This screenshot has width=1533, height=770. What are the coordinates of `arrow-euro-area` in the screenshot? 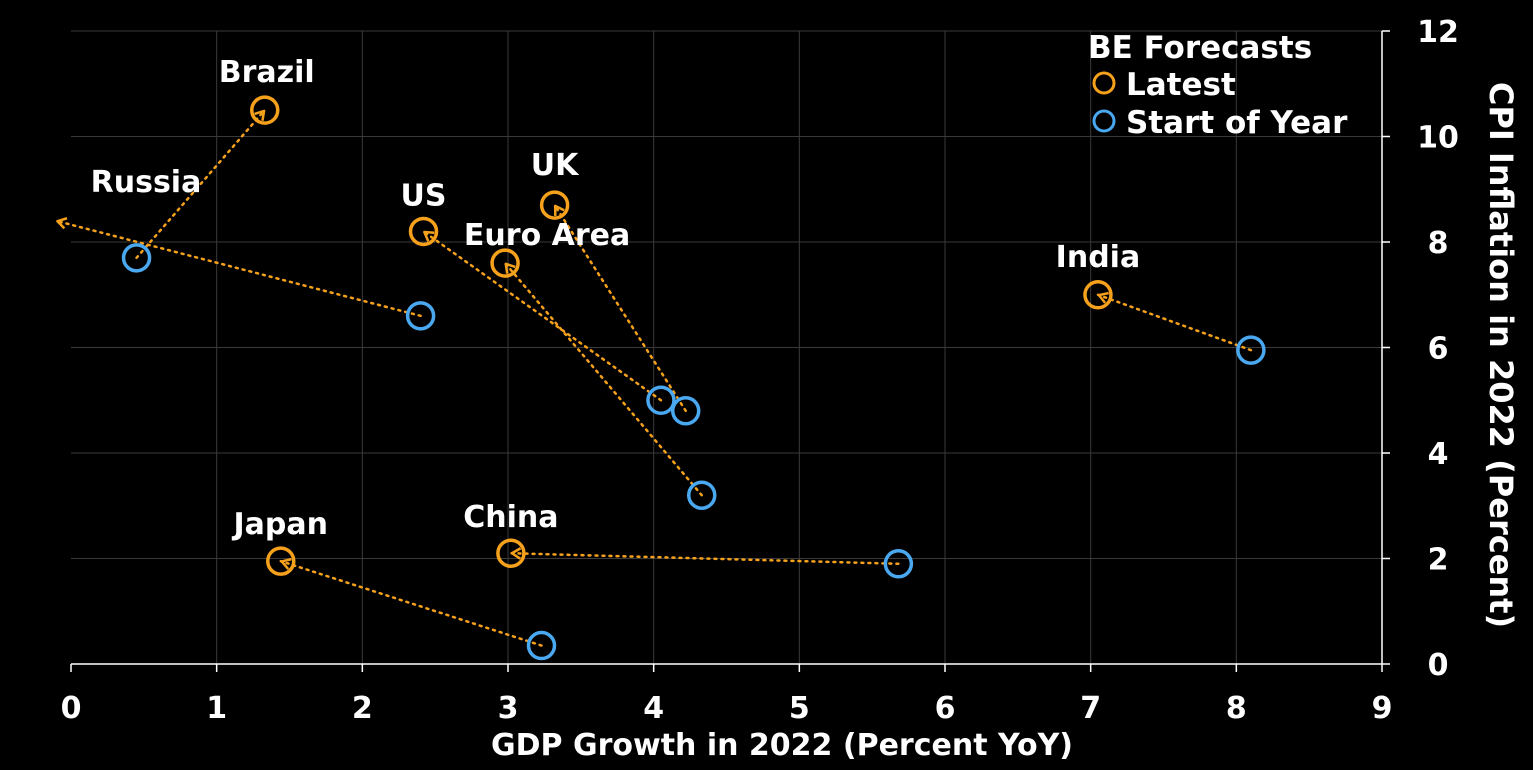 It's located at (603, 379).